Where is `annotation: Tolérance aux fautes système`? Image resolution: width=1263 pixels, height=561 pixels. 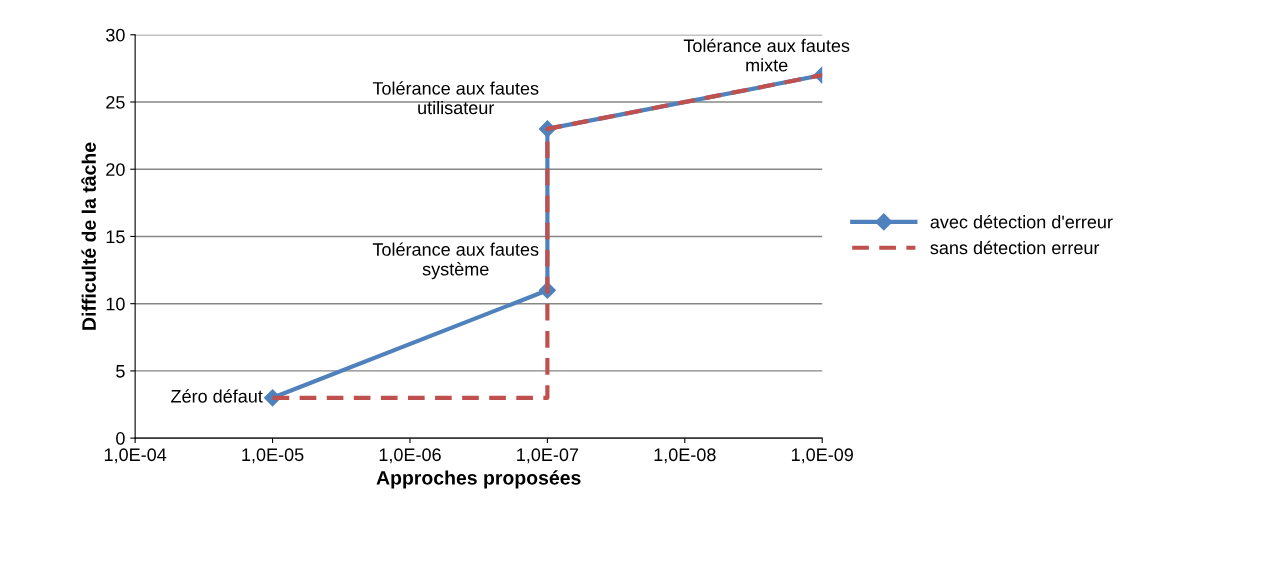
annotation: Tolérance aux fautes système is located at coordinates (455, 261).